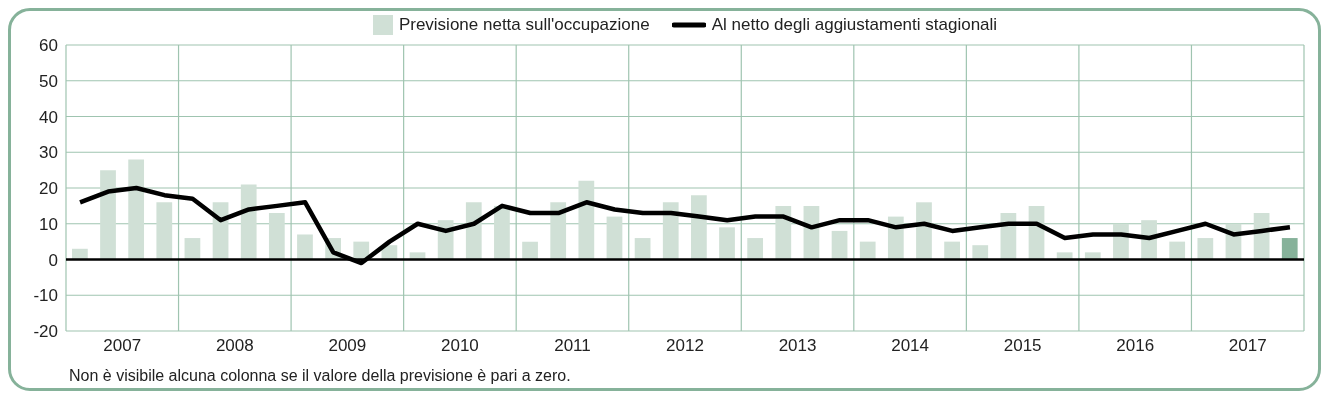 The image size is (1333, 401). Describe the element at coordinates (1247, 346) in the screenshot. I see `x-tick-label: 2017` at that location.